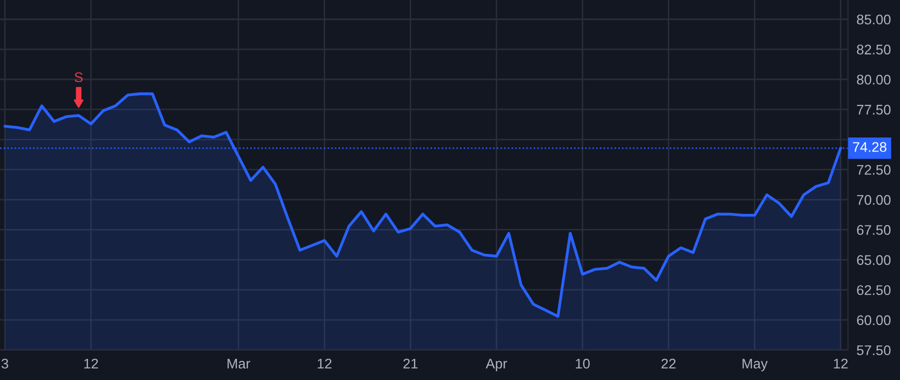  I want to click on x-tick-label: Mar, so click(239, 363).